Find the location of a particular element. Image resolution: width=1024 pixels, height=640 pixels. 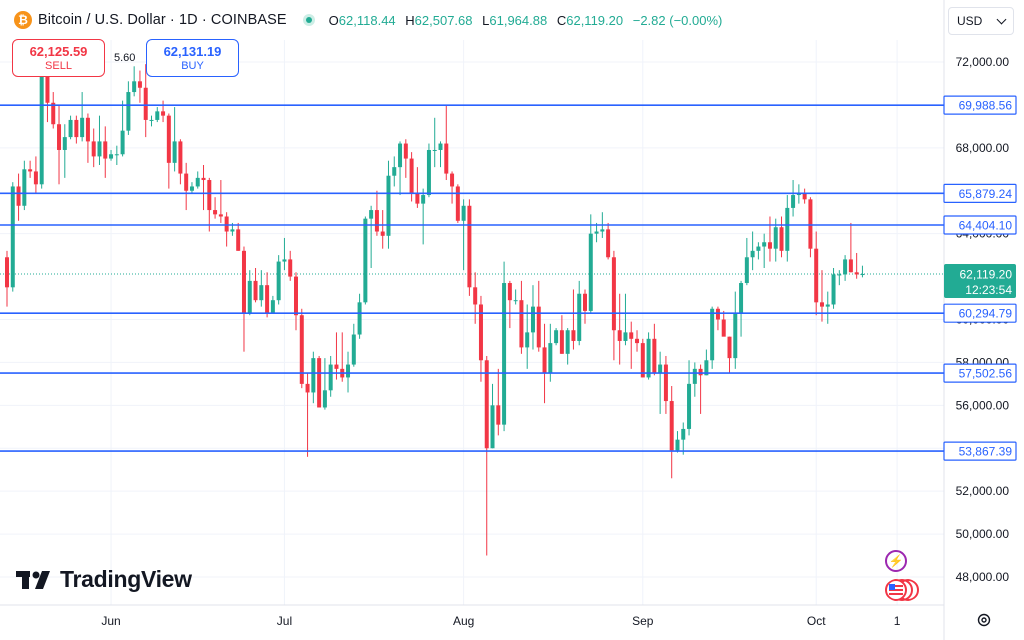

sell-button: 62,125.59 SELL is located at coordinates (58, 58).